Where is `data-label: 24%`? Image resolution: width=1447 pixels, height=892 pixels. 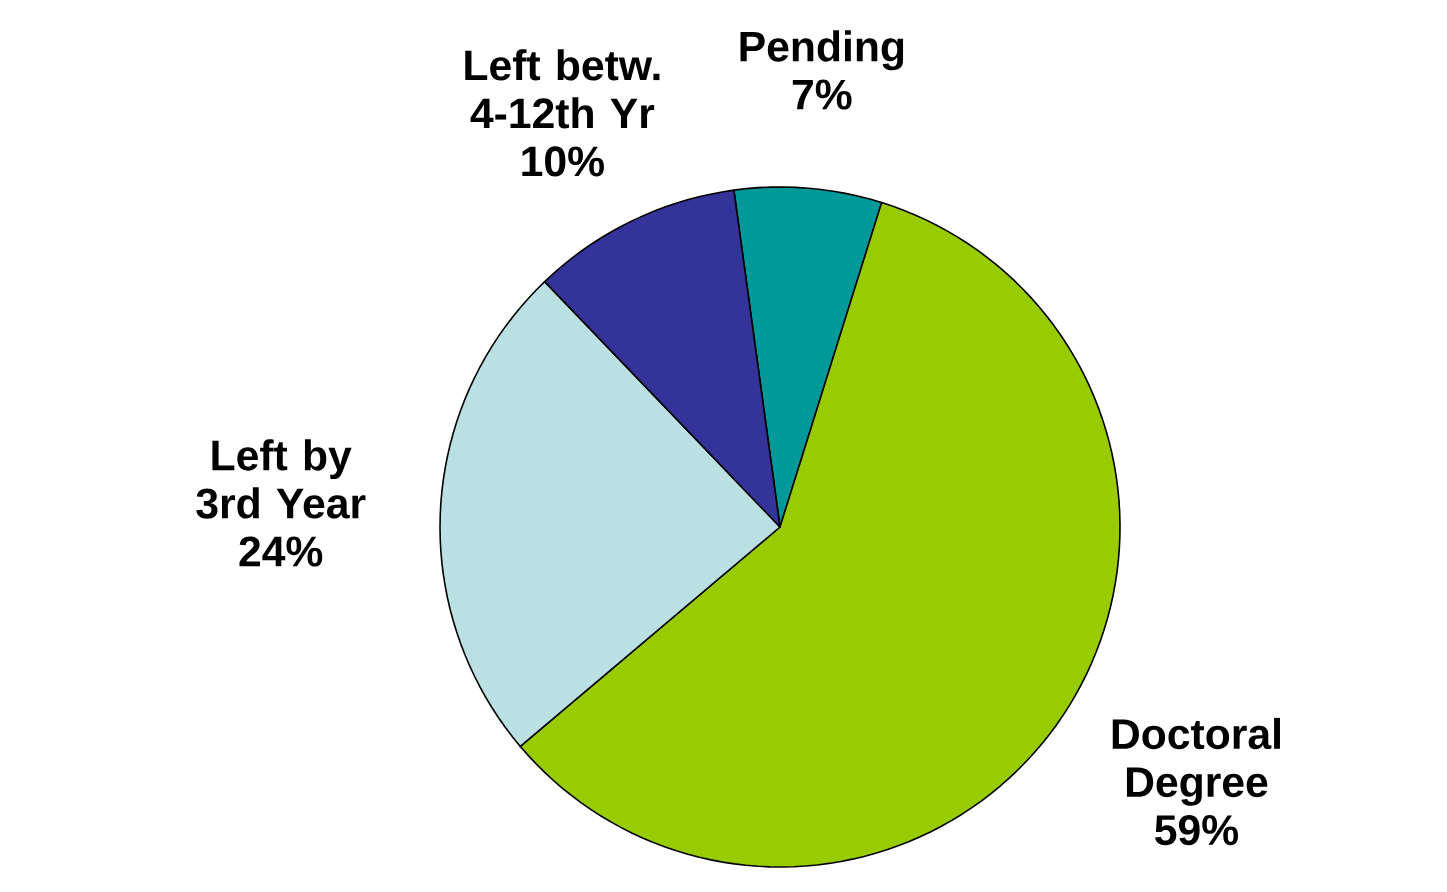 data-label: 24% is located at coordinates (281, 551).